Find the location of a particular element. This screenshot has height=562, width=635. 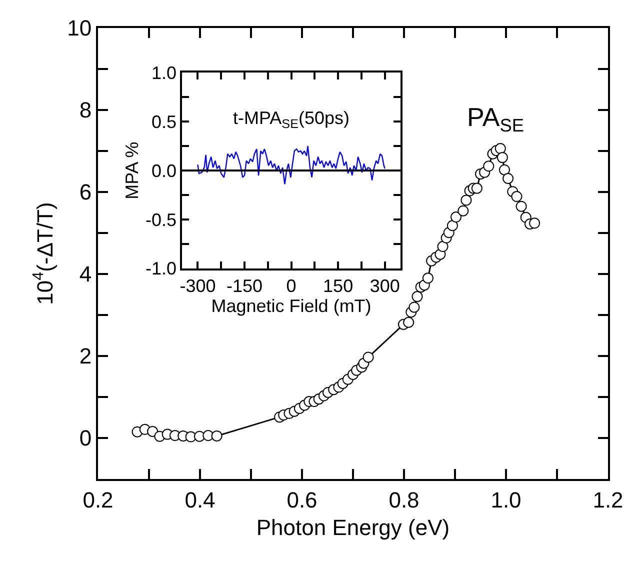

y-tick-label: 2 is located at coordinates (85, 356).